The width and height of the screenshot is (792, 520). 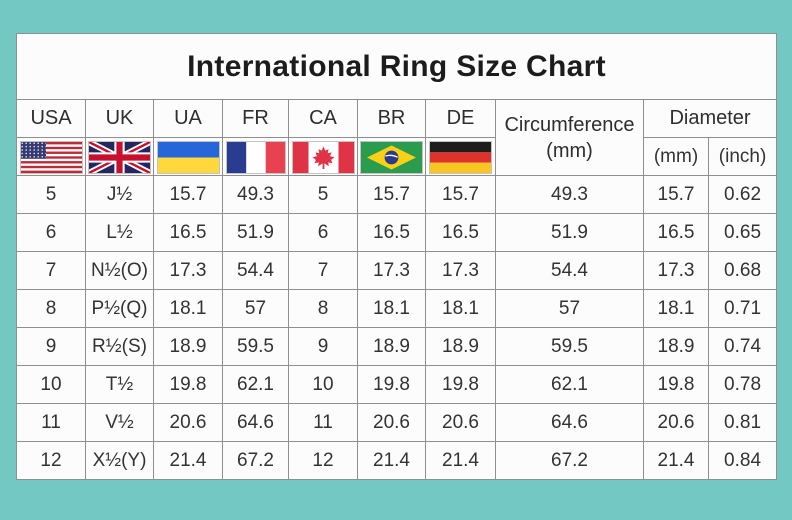 What do you see at coordinates (255, 384) in the screenshot?
I see `cell-fr: 62.1` at bounding box center [255, 384].